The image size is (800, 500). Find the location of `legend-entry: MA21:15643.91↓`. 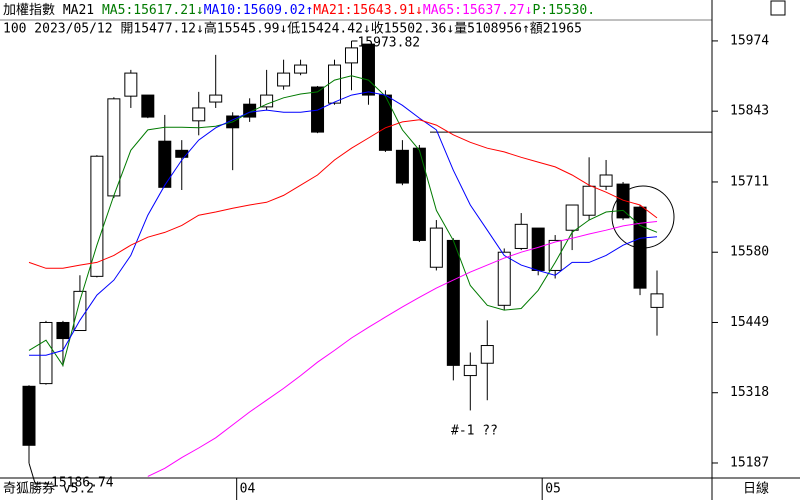

legend-entry: MA21:15643.91↓ is located at coordinates (368, 10).